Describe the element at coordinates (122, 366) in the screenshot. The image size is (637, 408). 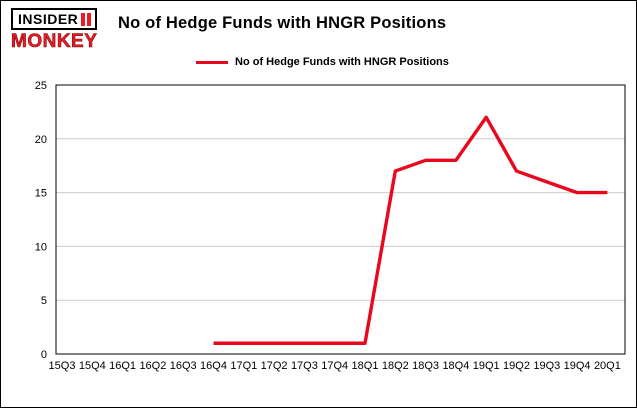
I see `x-tick-label: 16Q1` at that location.